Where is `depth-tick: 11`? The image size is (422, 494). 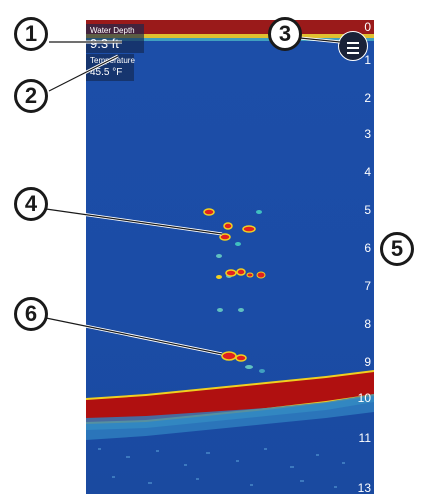 depth-tick: 11 is located at coordinates (364, 438).